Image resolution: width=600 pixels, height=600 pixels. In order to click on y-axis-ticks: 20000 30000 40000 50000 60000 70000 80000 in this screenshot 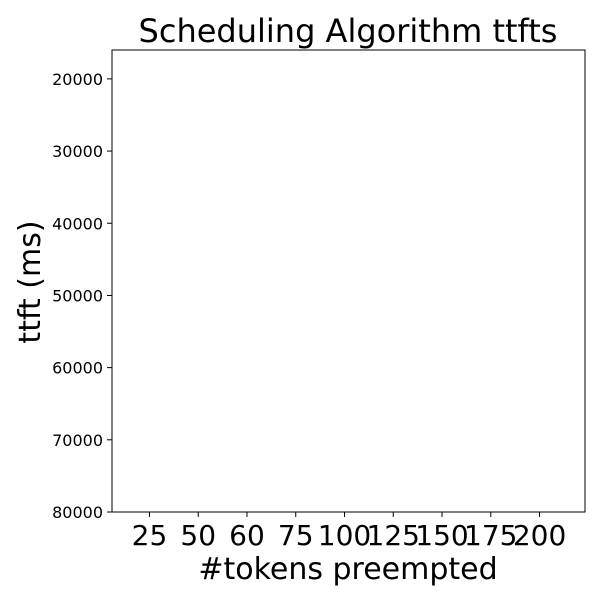, I will do `click(82, 296)`.